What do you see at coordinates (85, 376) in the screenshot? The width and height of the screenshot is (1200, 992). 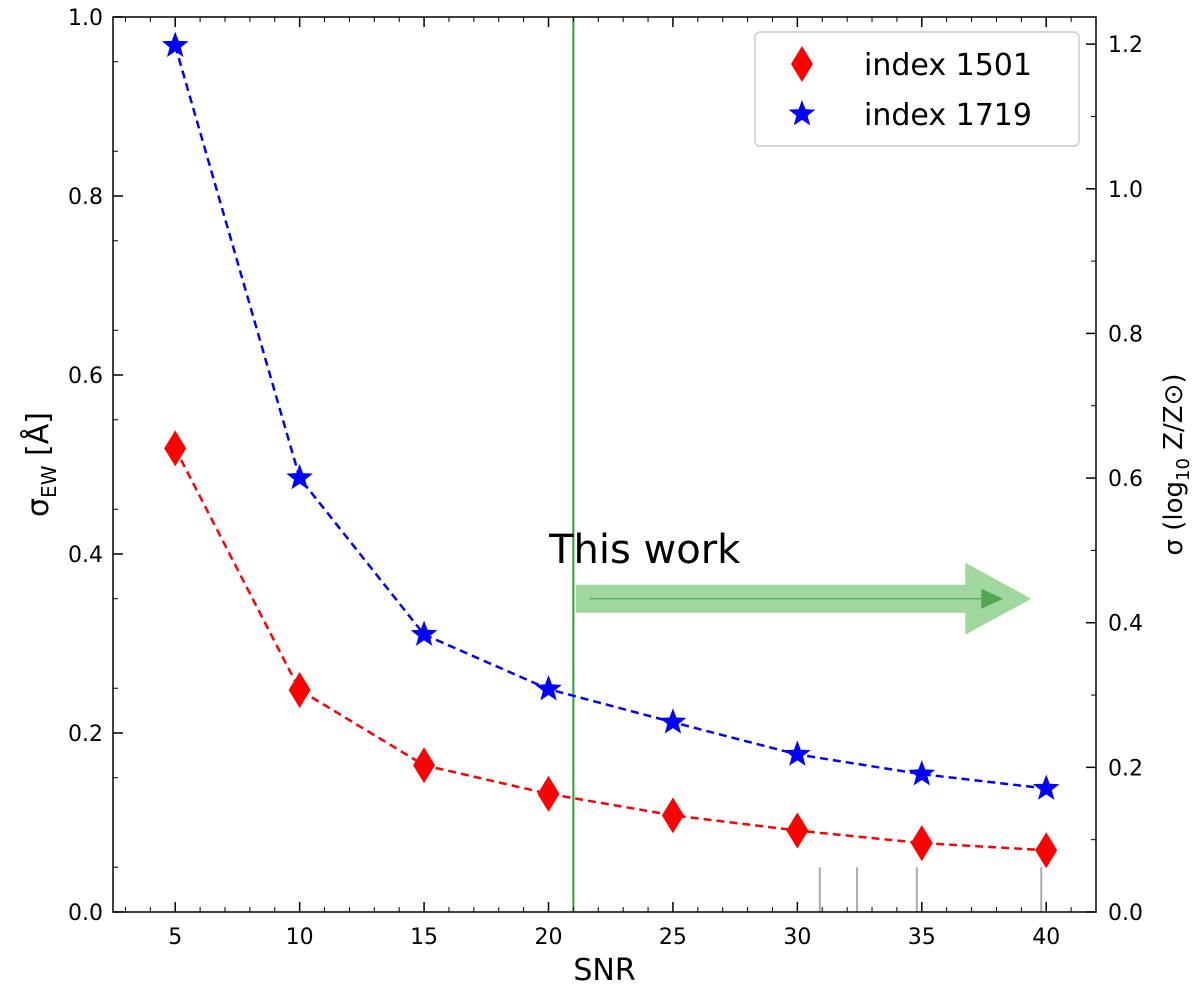 I see `y-tick-label: 0.6` at bounding box center [85, 376].